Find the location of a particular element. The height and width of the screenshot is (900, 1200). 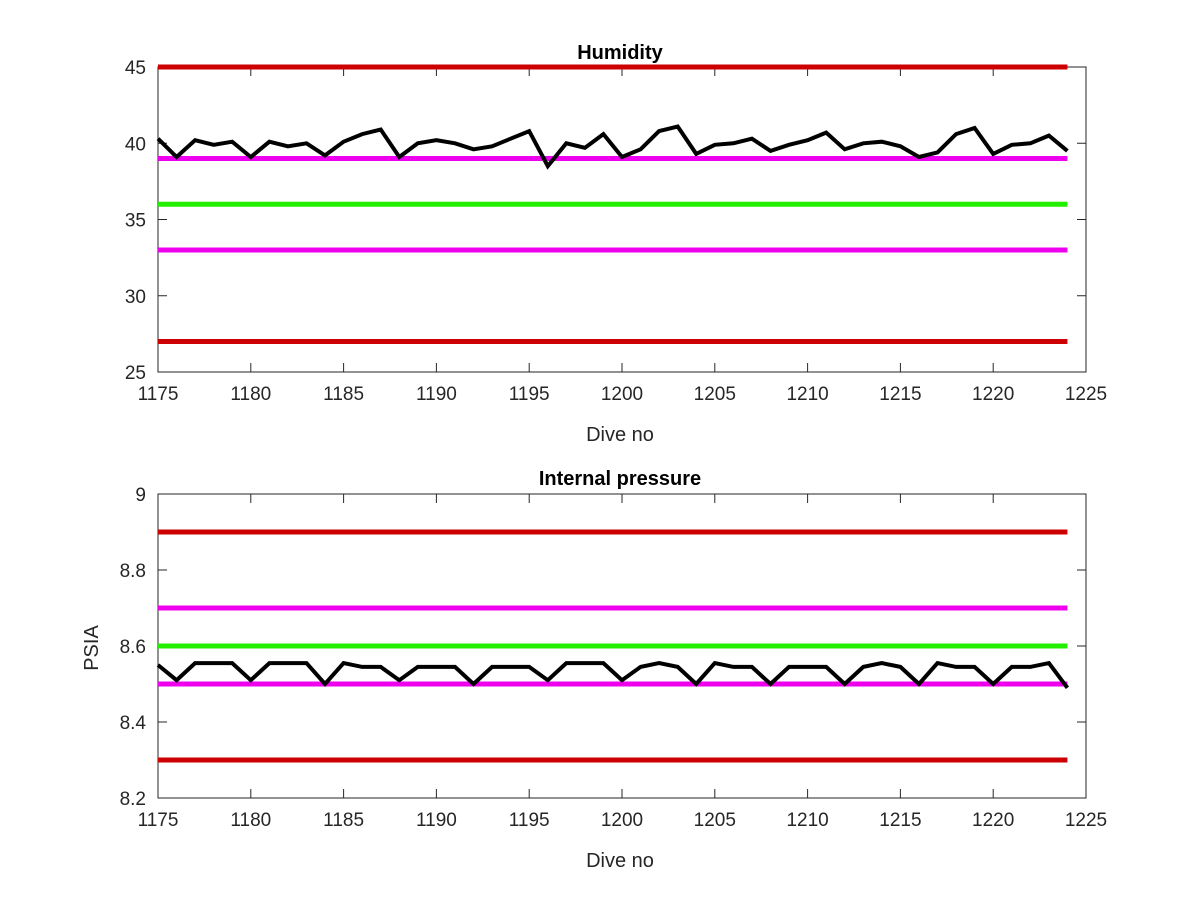

y-tick-label: 25 is located at coordinates (135, 373).